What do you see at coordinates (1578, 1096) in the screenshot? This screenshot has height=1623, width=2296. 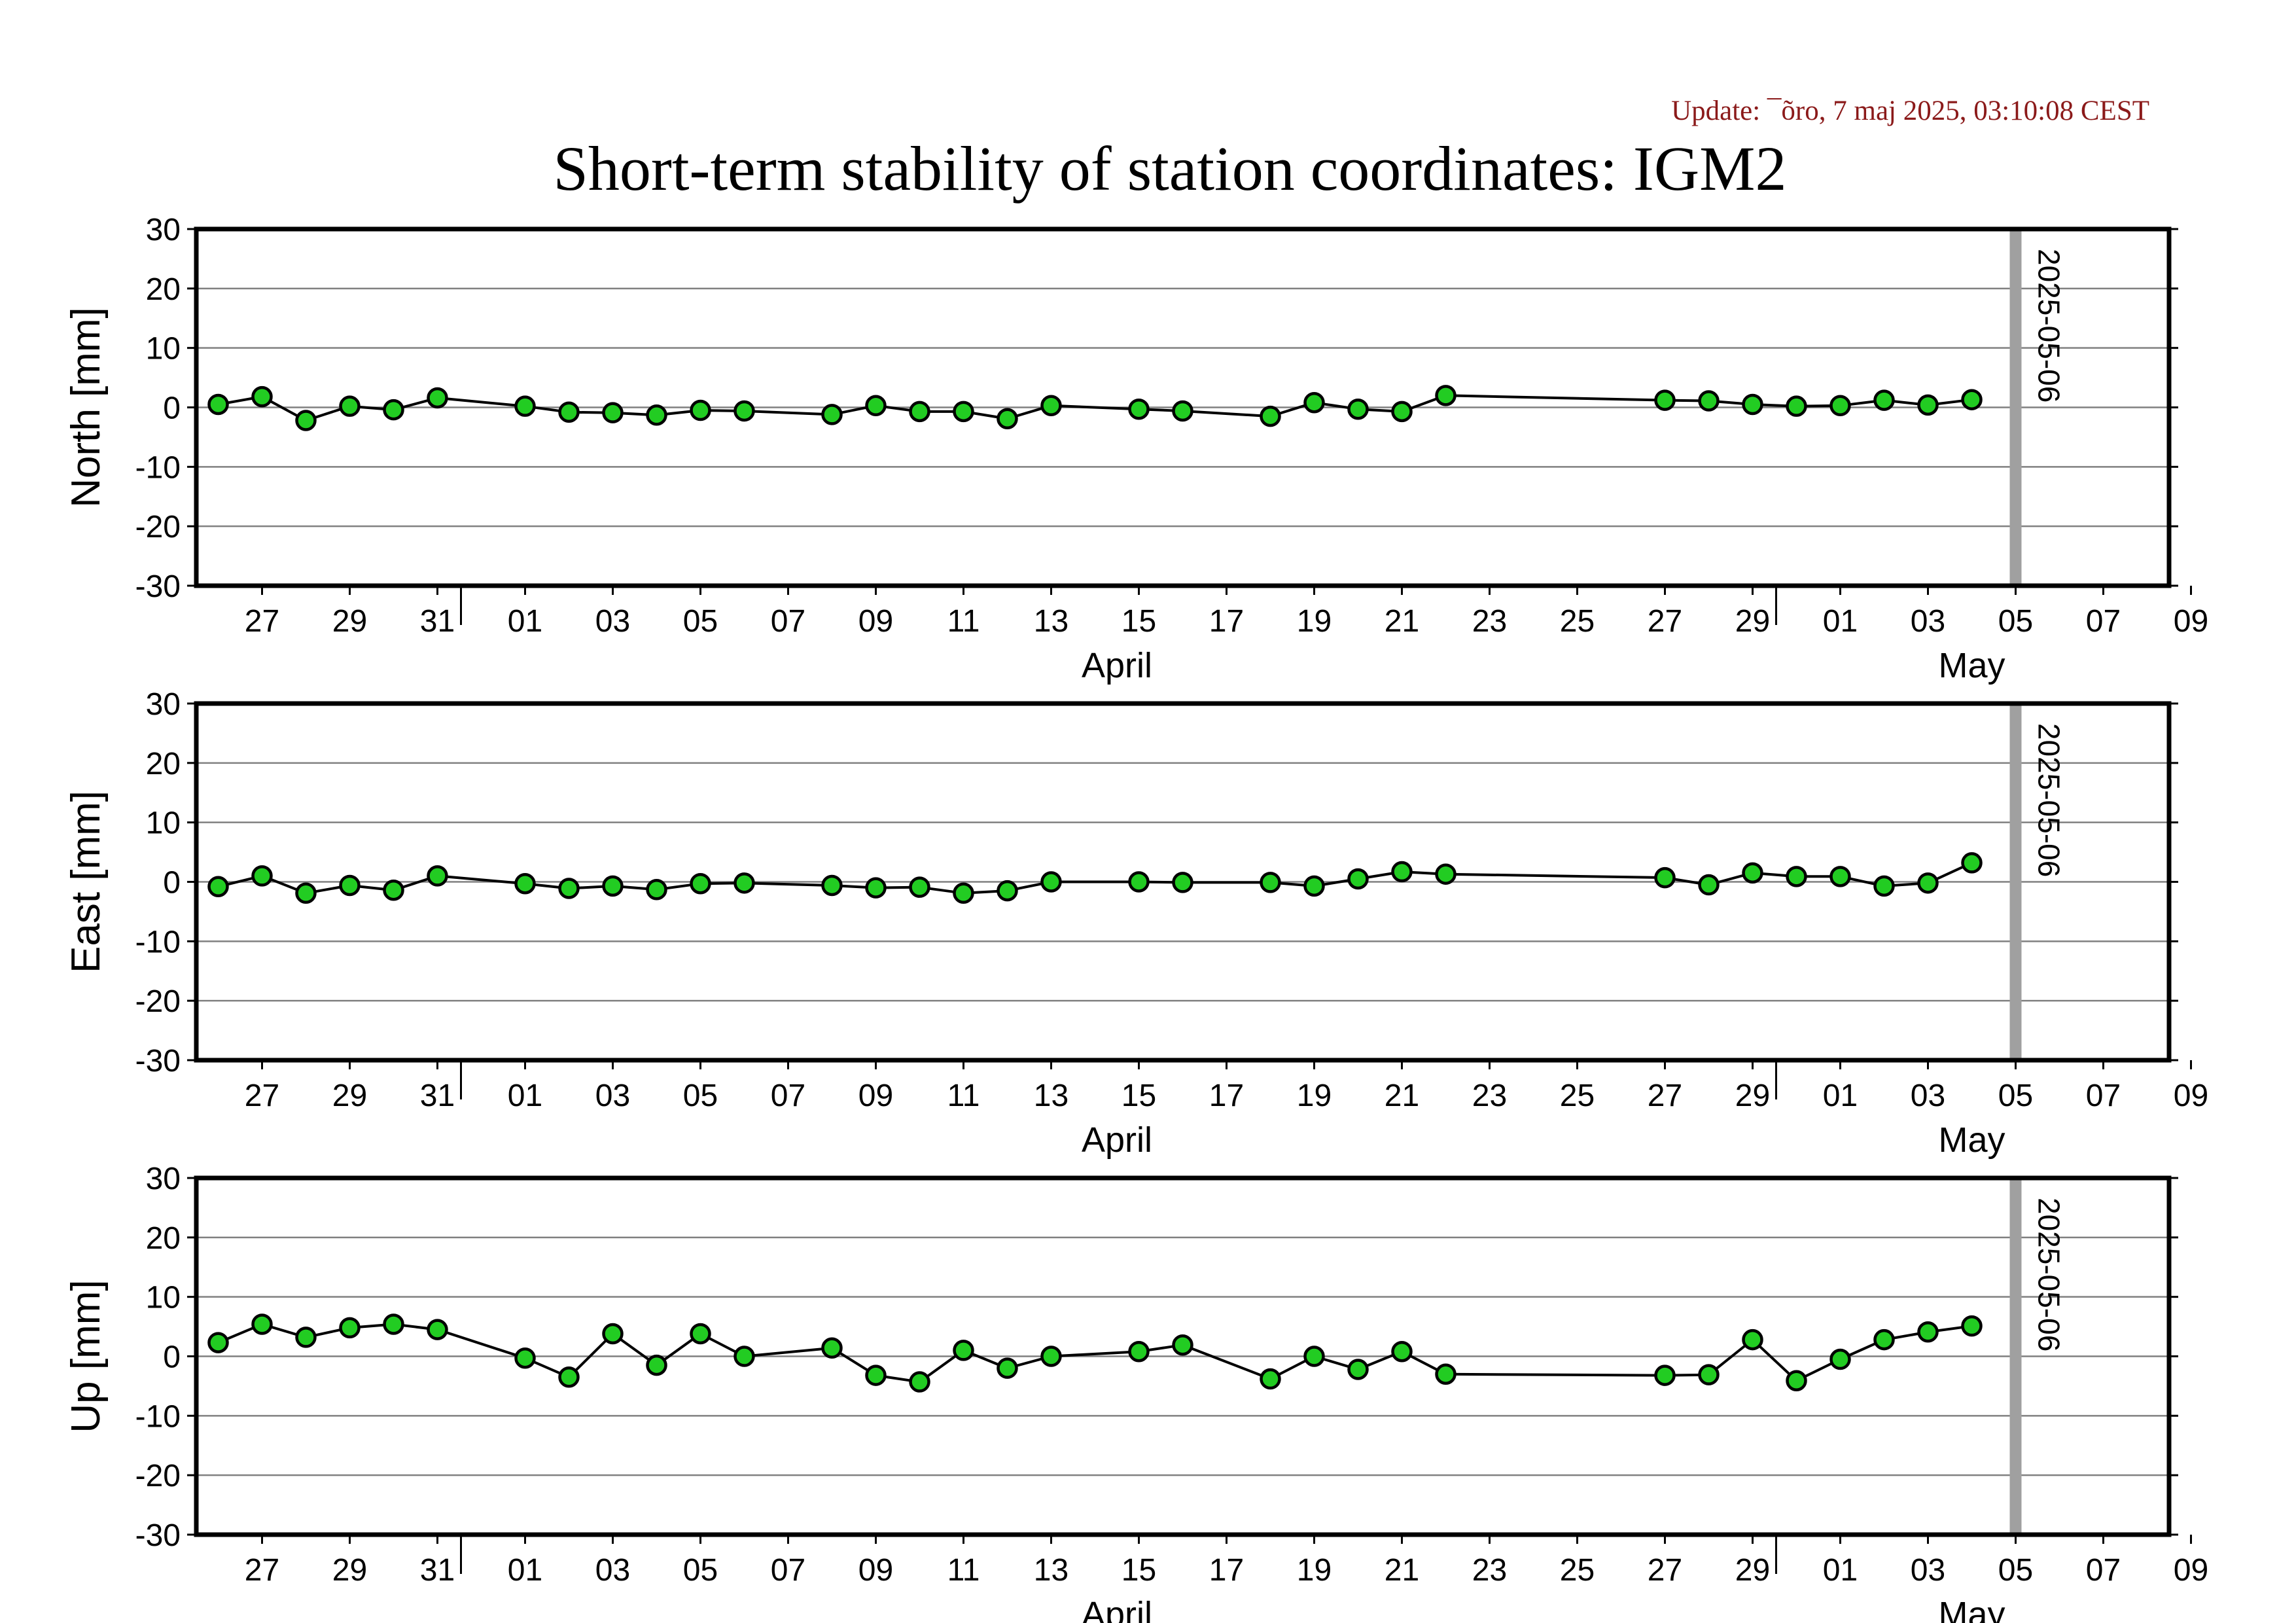 I see `x-tick-label: 25` at bounding box center [1578, 1096].